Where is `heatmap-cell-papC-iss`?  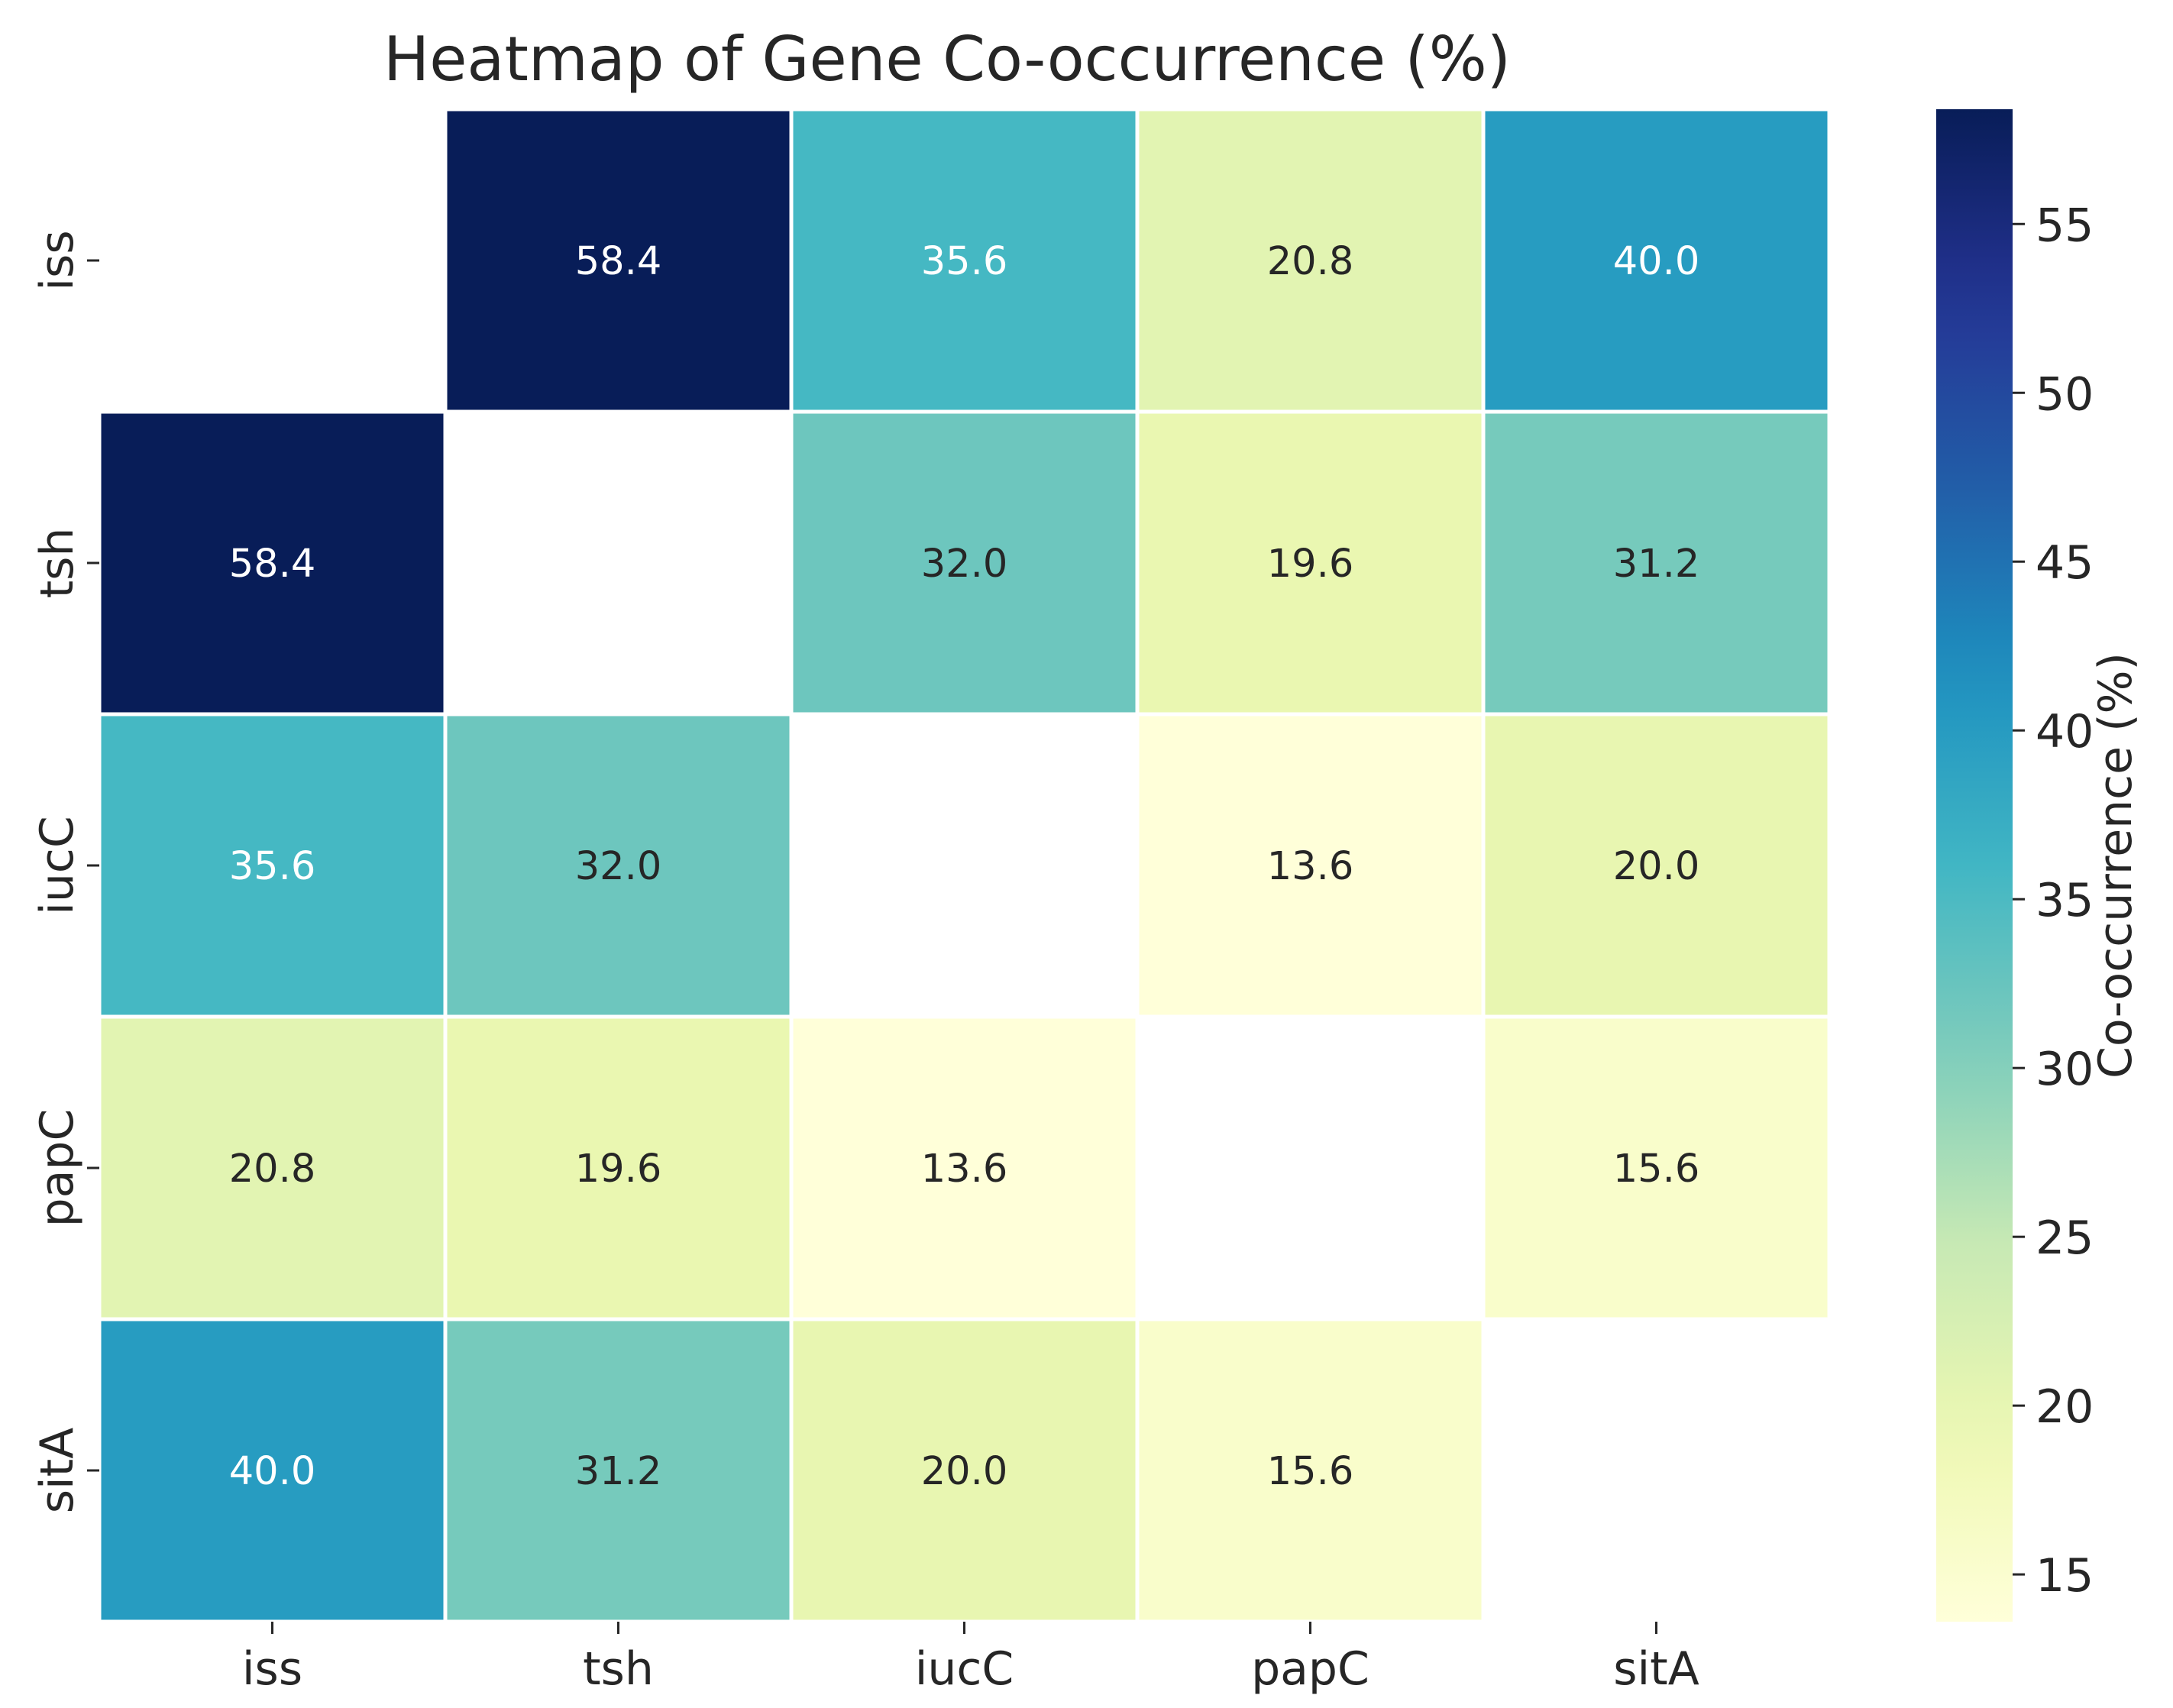
heatmap-cell-papC-iss is located at coordinates (272, 1167).